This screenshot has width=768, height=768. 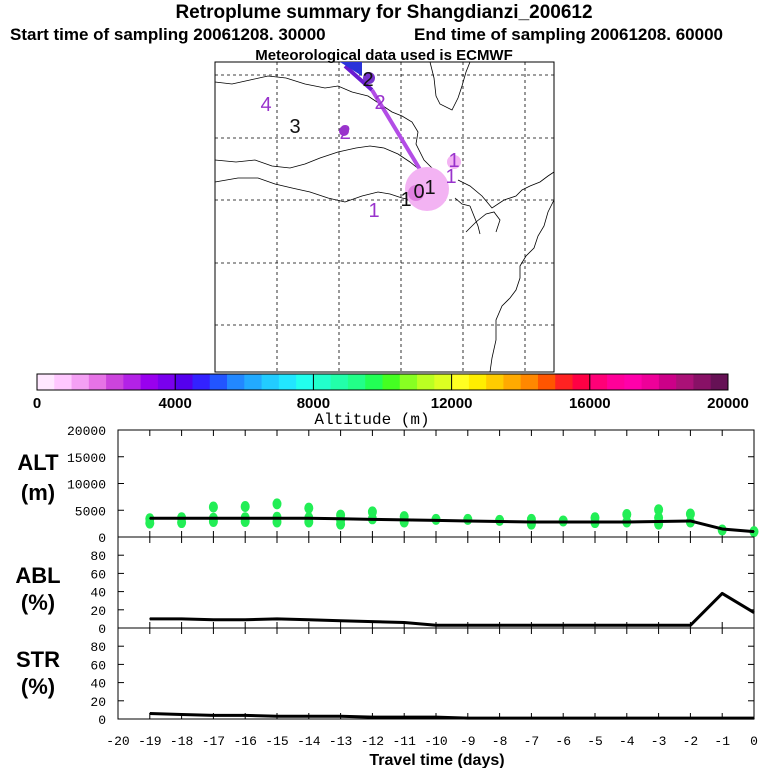 What do you see at coordinates (659, 741) in the screenshot?
I see `x-tick-label: -3` at bounding box center [659, 741].